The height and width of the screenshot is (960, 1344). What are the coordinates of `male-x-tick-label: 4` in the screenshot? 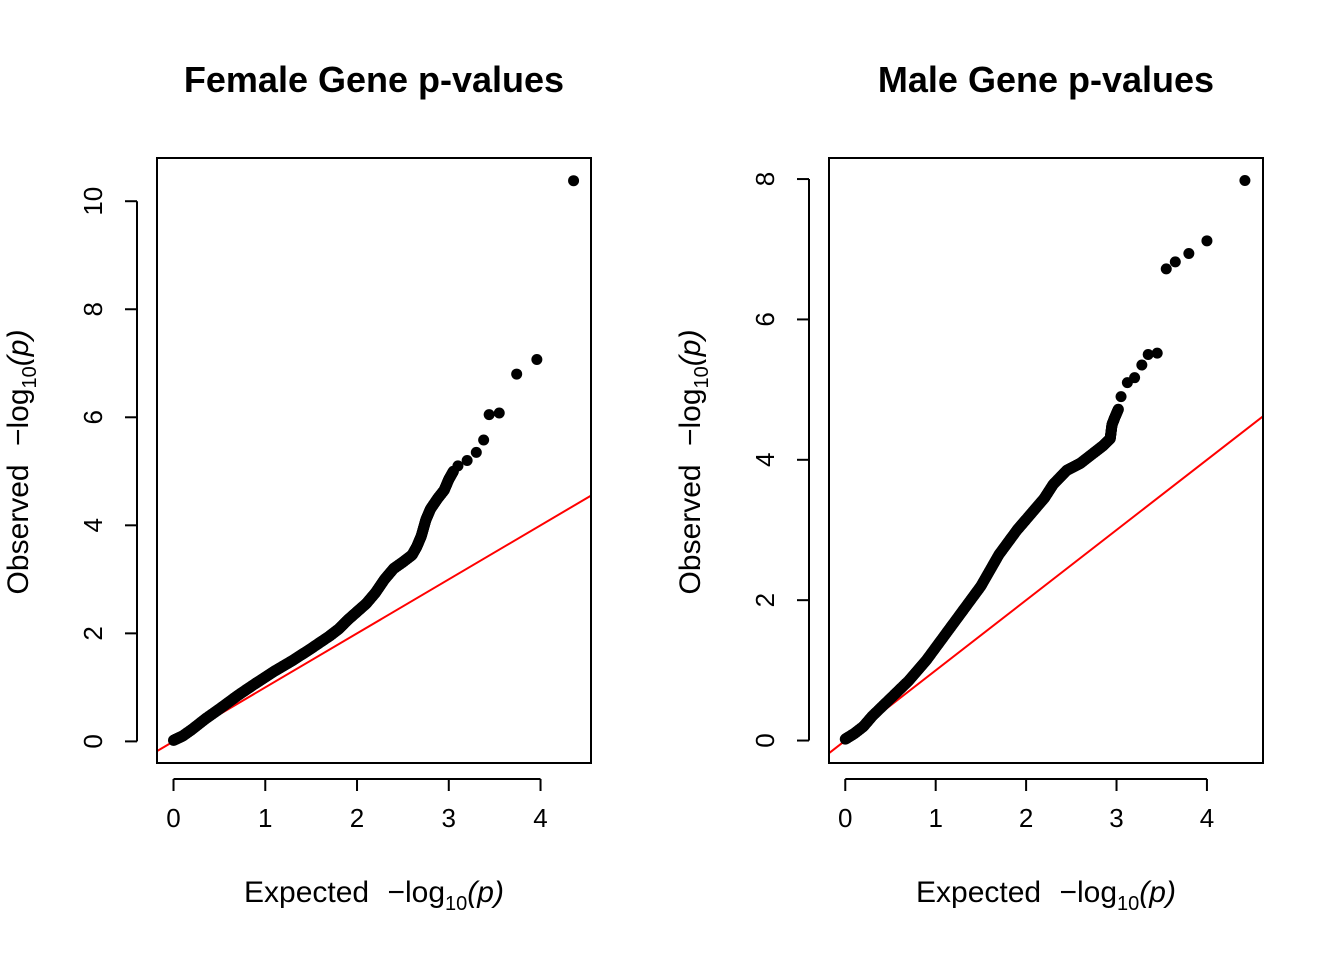 It's located at (1207, 818).